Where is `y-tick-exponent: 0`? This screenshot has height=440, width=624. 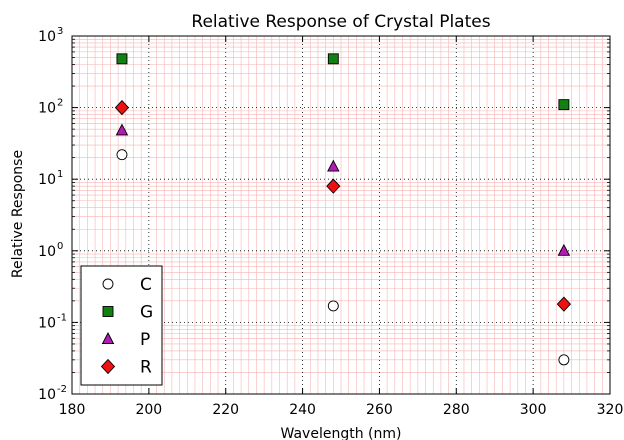 y-tick-exponent: 0 is located at coordinates (60, 246).